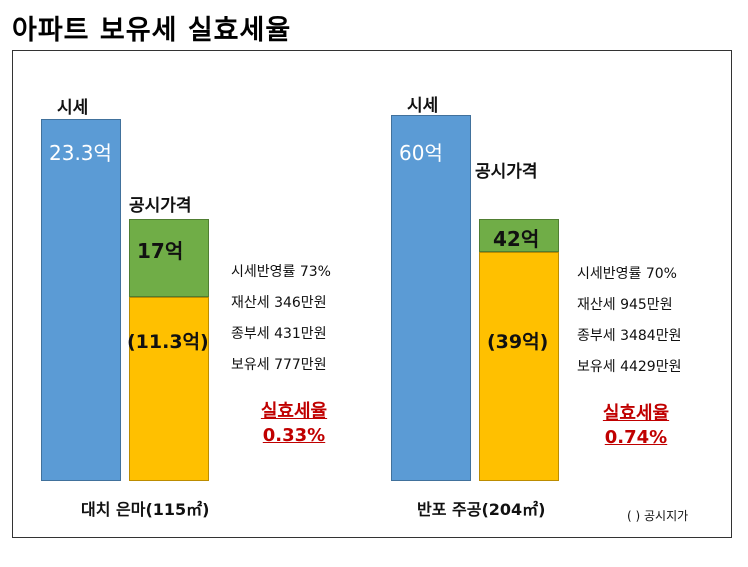 Image resolution: width=748 pixels, height=567 pixels. I want to click on land-value-1: (11.3억), so click(168, 342).